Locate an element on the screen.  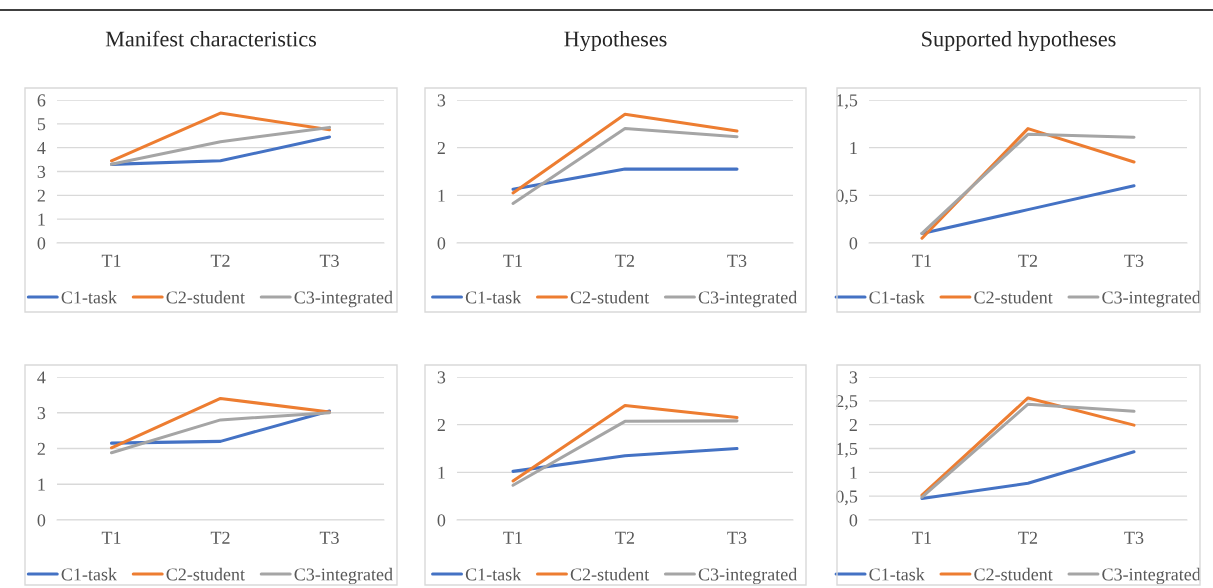
chart-title: Hypotheses is located at coordinates (615, 41).